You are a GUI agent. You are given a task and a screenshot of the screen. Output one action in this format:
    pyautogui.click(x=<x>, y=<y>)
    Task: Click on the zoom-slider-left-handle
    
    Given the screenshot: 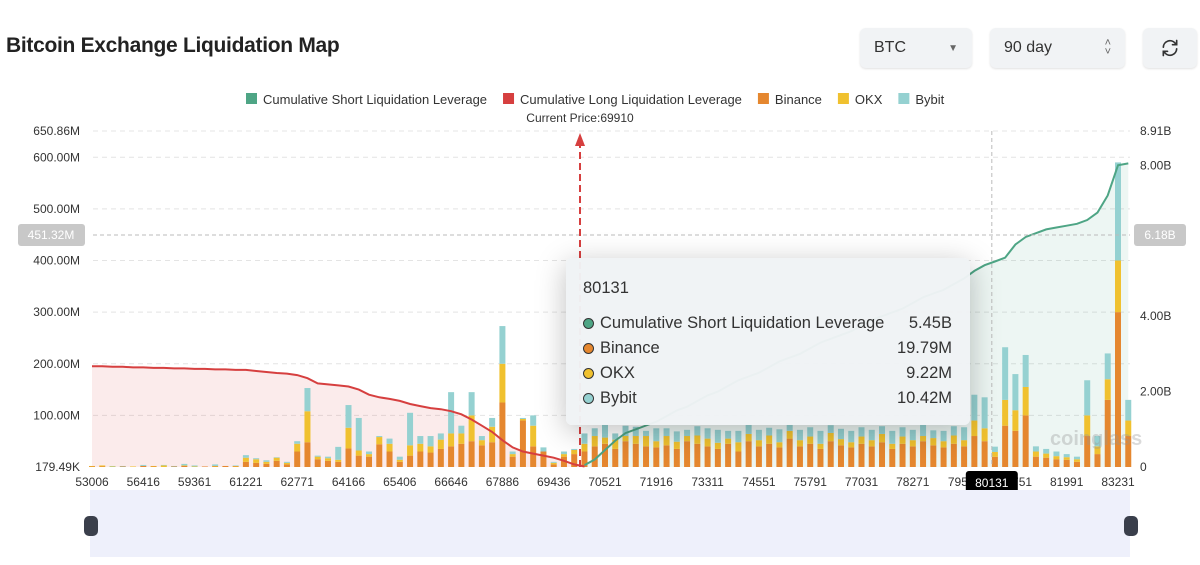 What is the action you would take?
    pyautogui.click(x=91, y=526)
    